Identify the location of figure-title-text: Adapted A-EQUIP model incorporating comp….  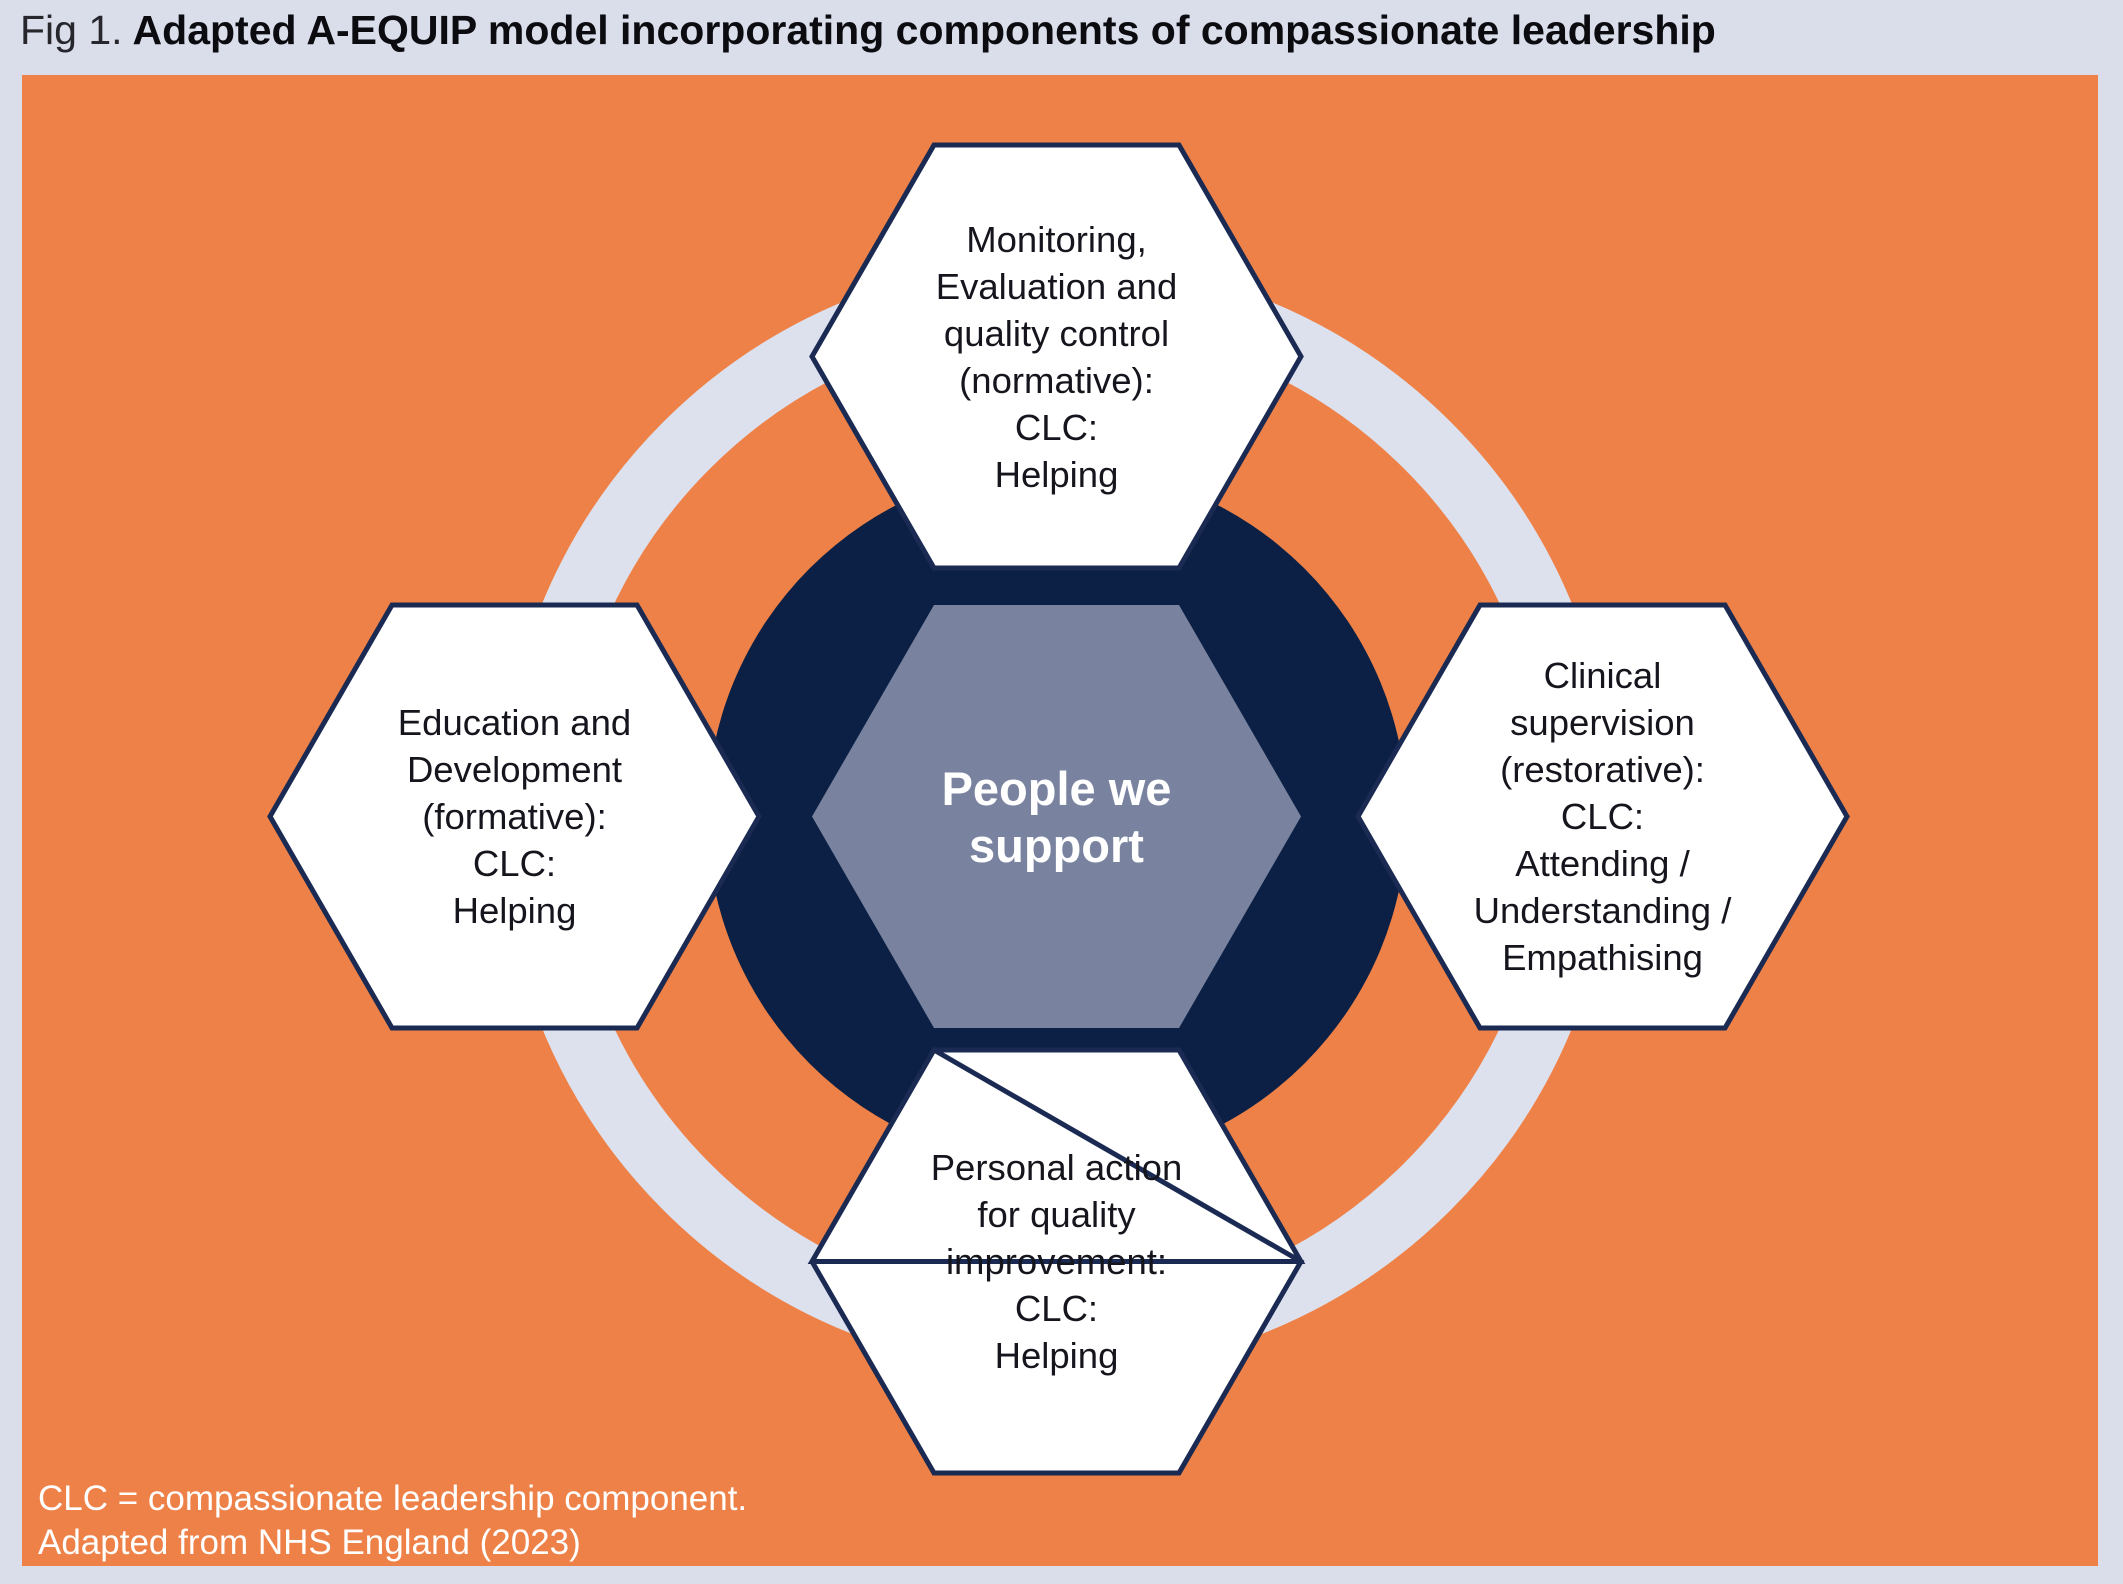
(924, 30).